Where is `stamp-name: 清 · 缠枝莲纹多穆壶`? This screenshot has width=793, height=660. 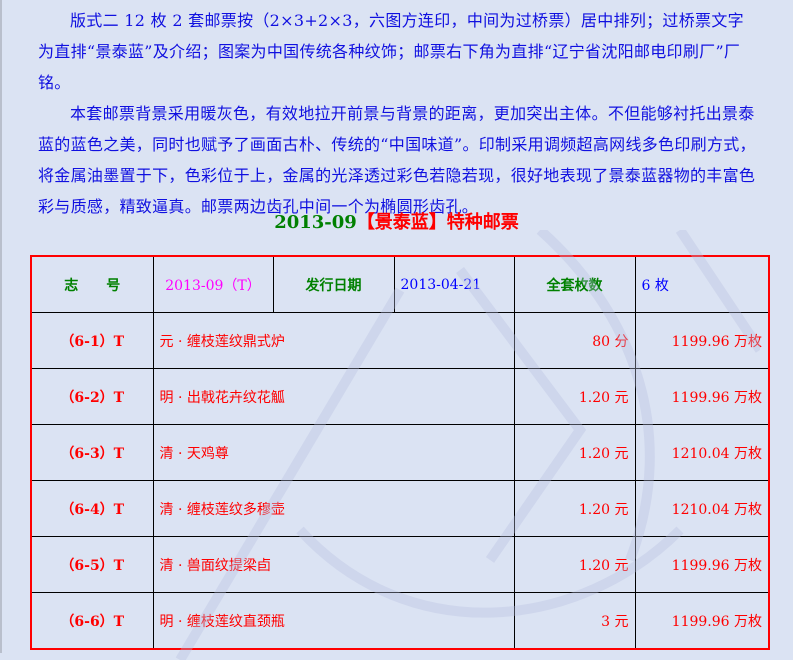 stamp-name: 清 · 缠枝莲纹多穆壶 is located at coordinates (333, 508).